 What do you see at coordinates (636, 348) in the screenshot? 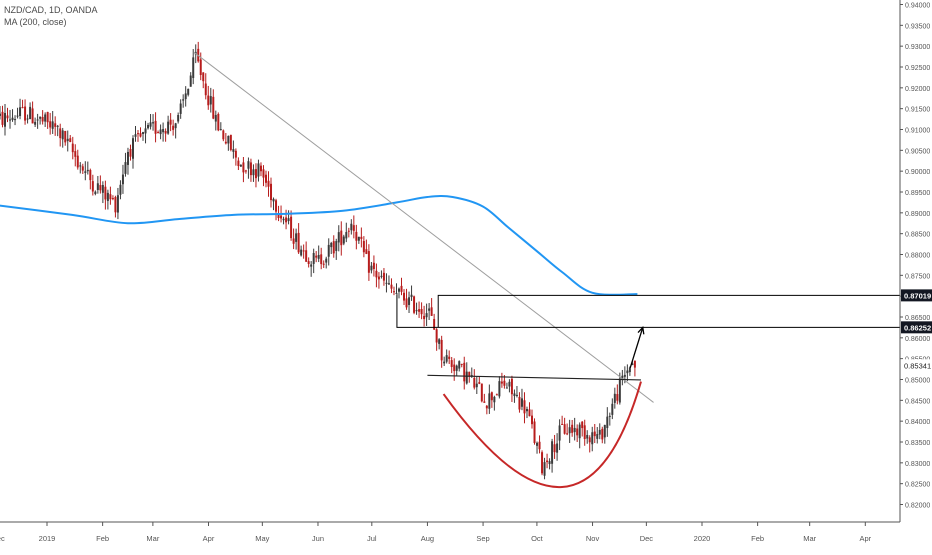
I see `breakout-arrow` at bounding box center [636, 348].